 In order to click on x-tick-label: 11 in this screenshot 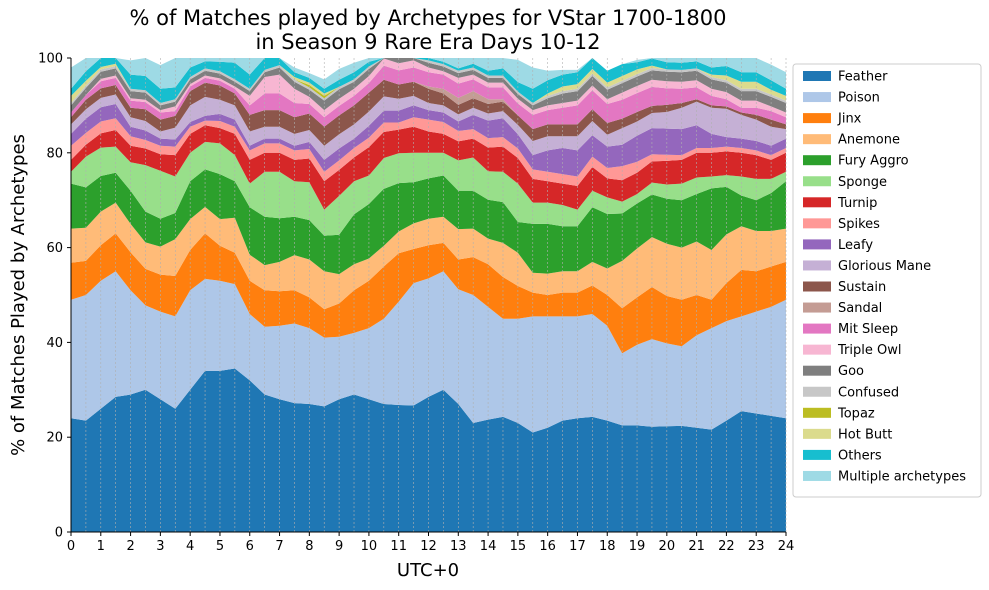, I will do `click(398, 546)`.